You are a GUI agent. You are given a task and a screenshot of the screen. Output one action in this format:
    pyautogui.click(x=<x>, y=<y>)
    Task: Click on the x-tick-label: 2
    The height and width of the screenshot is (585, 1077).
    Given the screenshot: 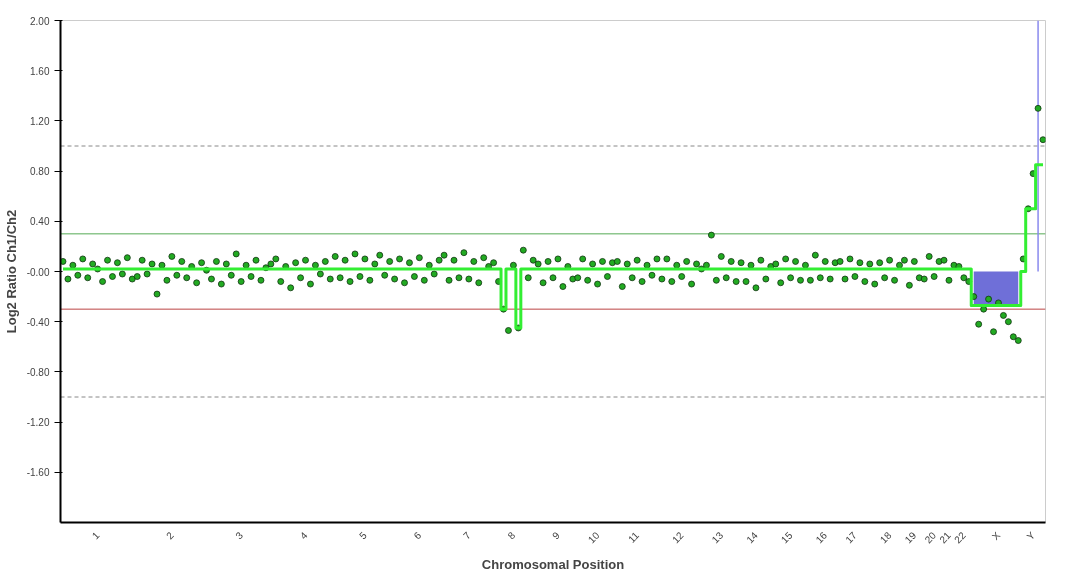 What is the action you would take?
    pyautogui.click(x=170, y=535)
    